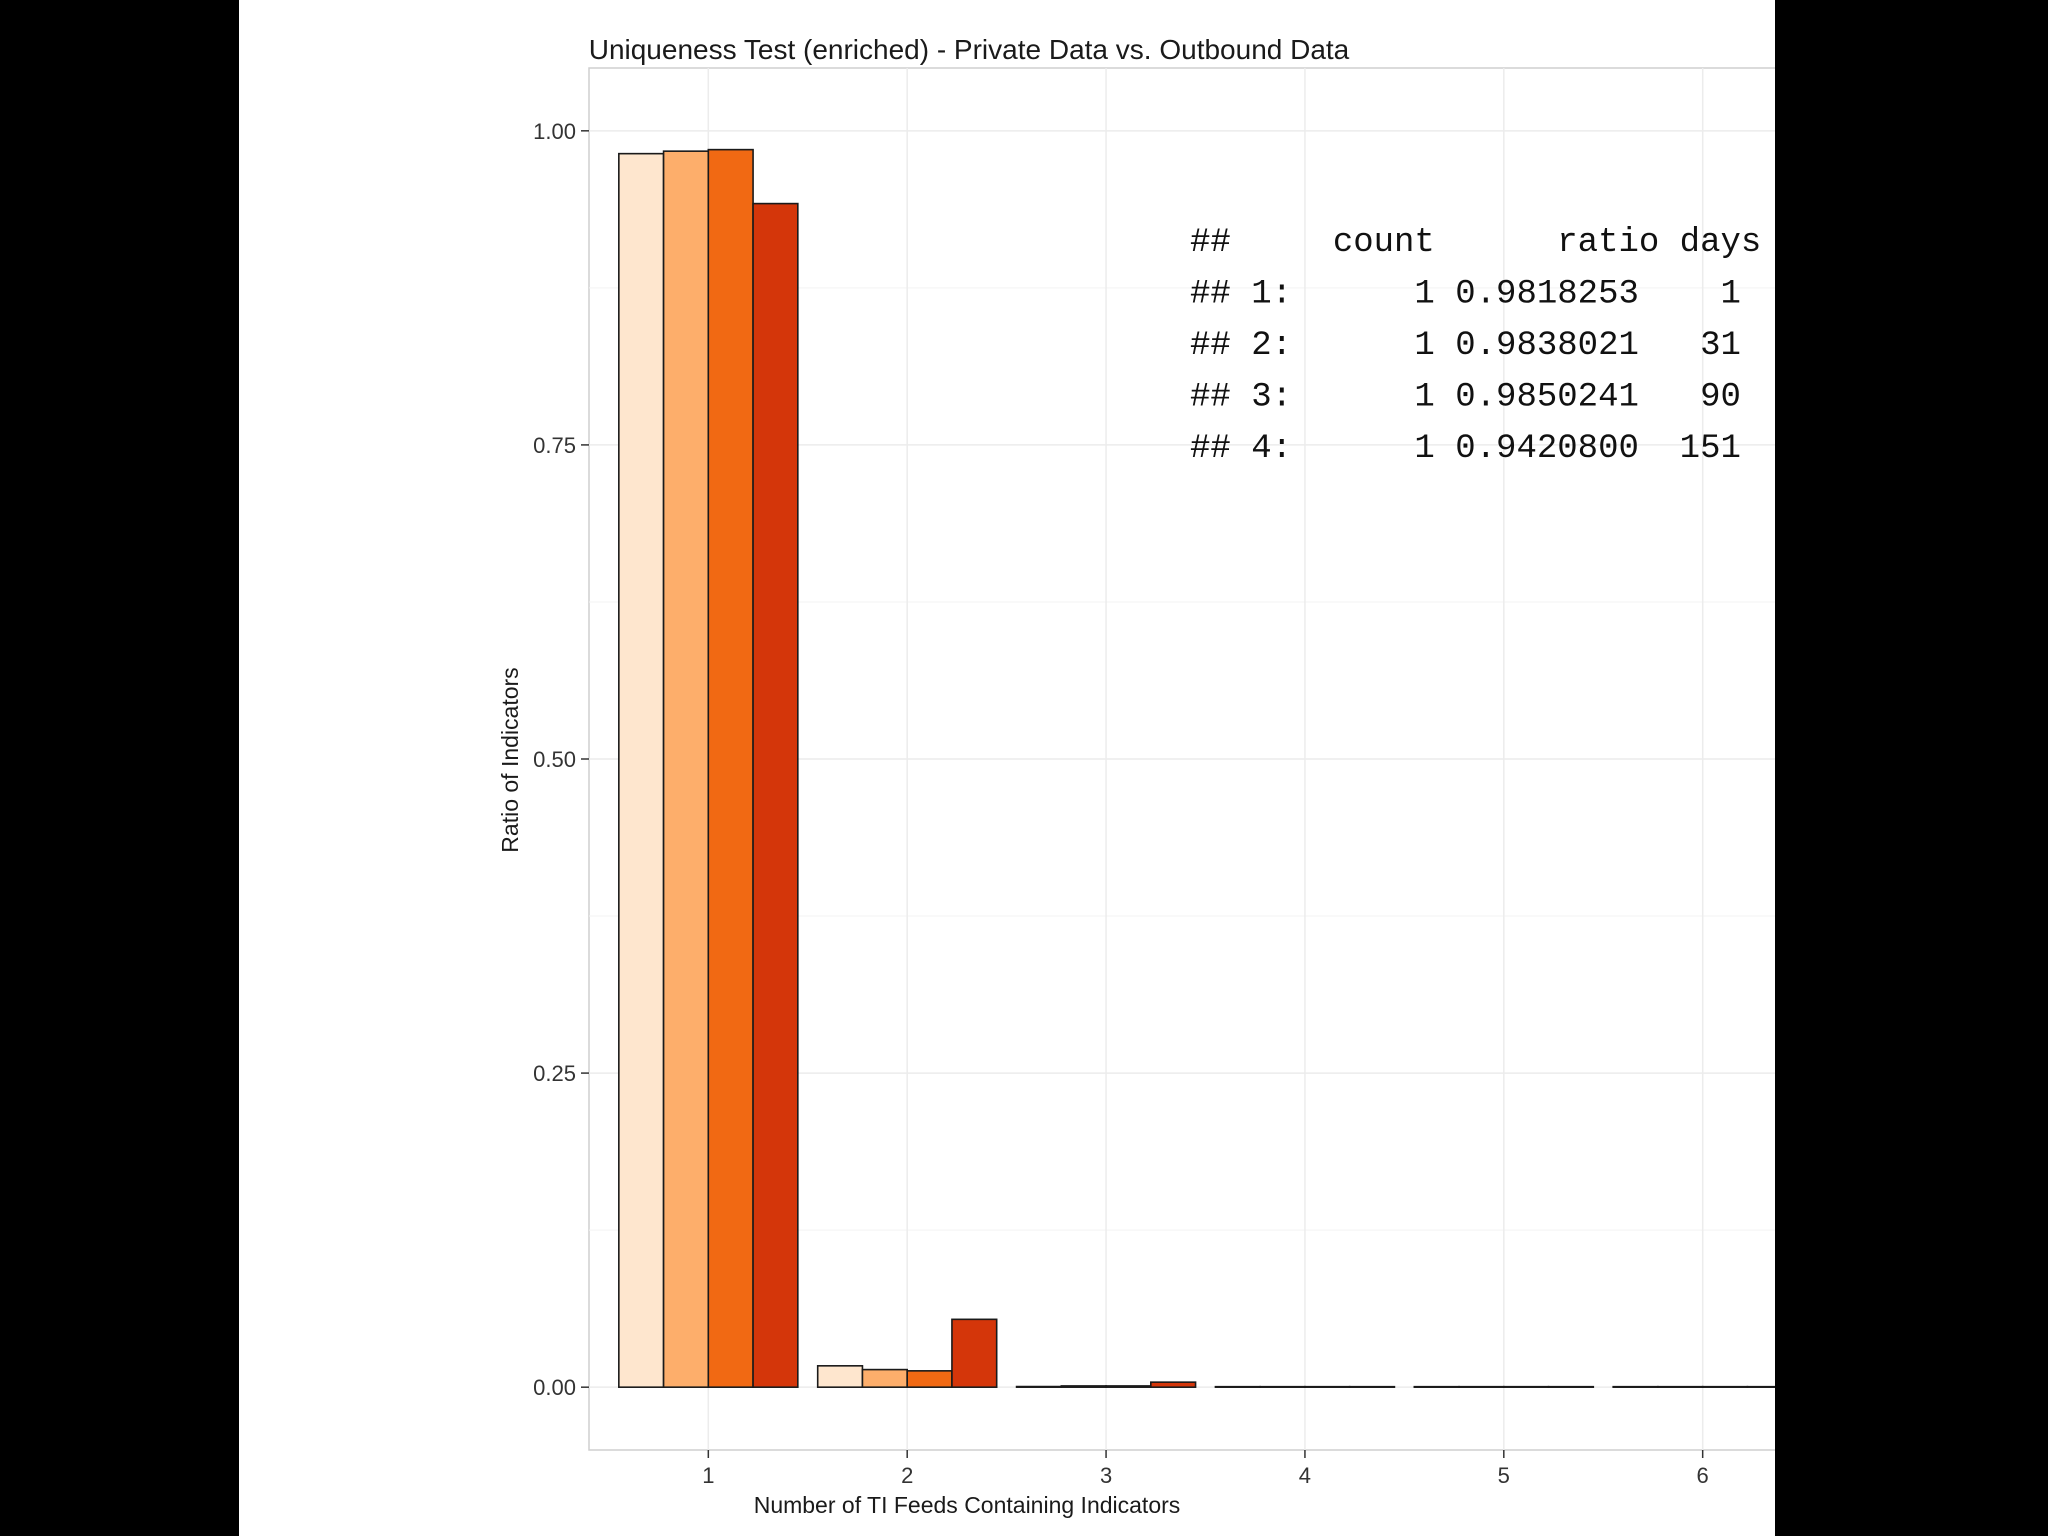 The image size is (2048, 1536). I want to click on x-tick-label: 4, so click(1305, 1475).